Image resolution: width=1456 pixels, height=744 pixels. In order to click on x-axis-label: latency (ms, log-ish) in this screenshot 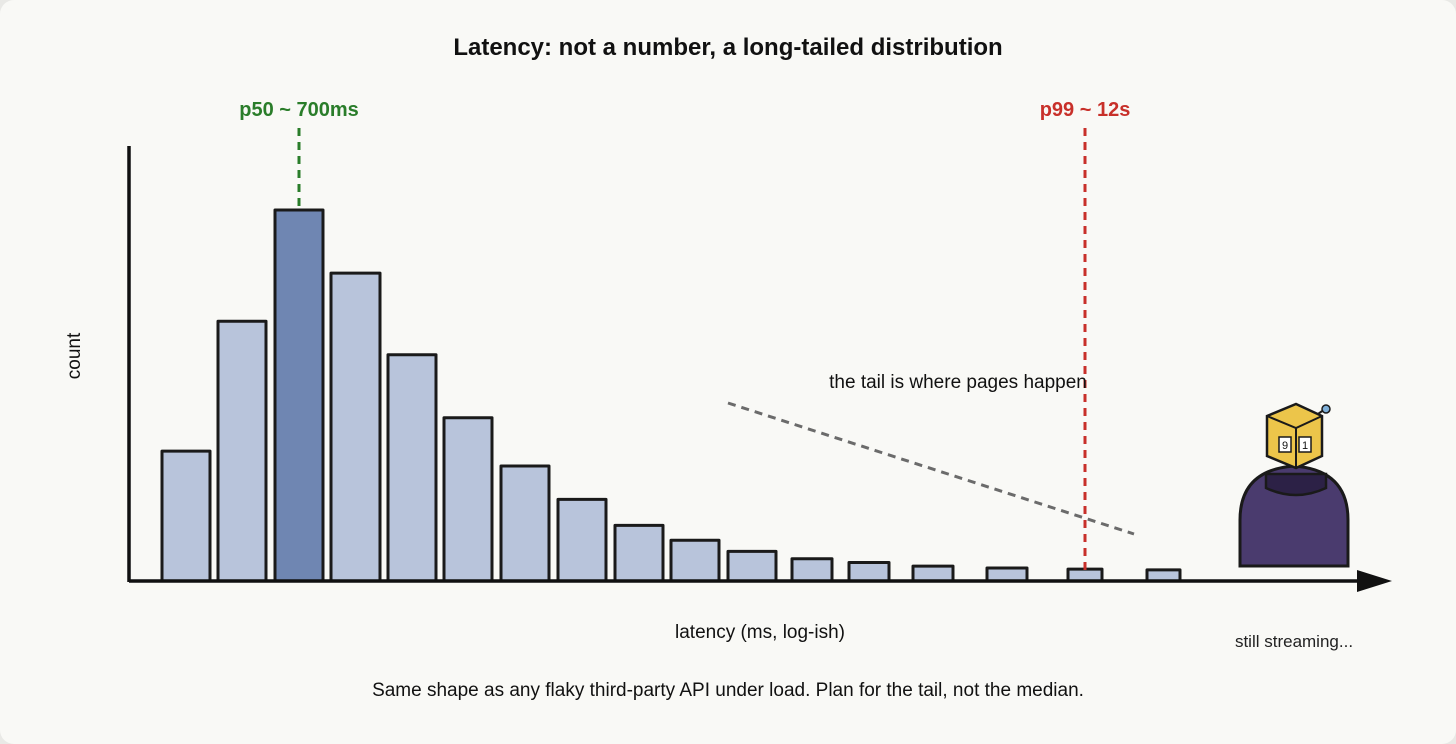, I will do `click(760, 632)`.